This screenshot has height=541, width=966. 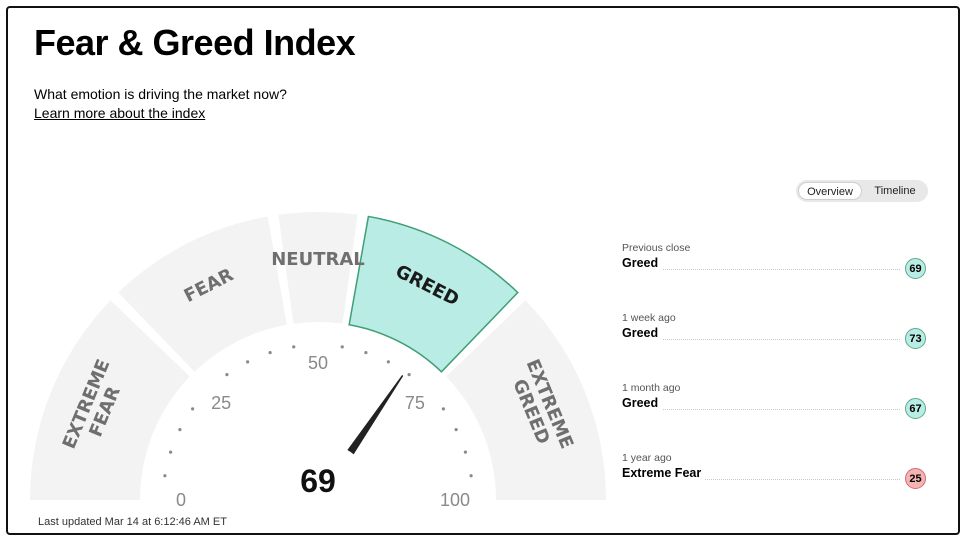 I want to click on gauge-needle-group: 69, so click(x=332, y=446).